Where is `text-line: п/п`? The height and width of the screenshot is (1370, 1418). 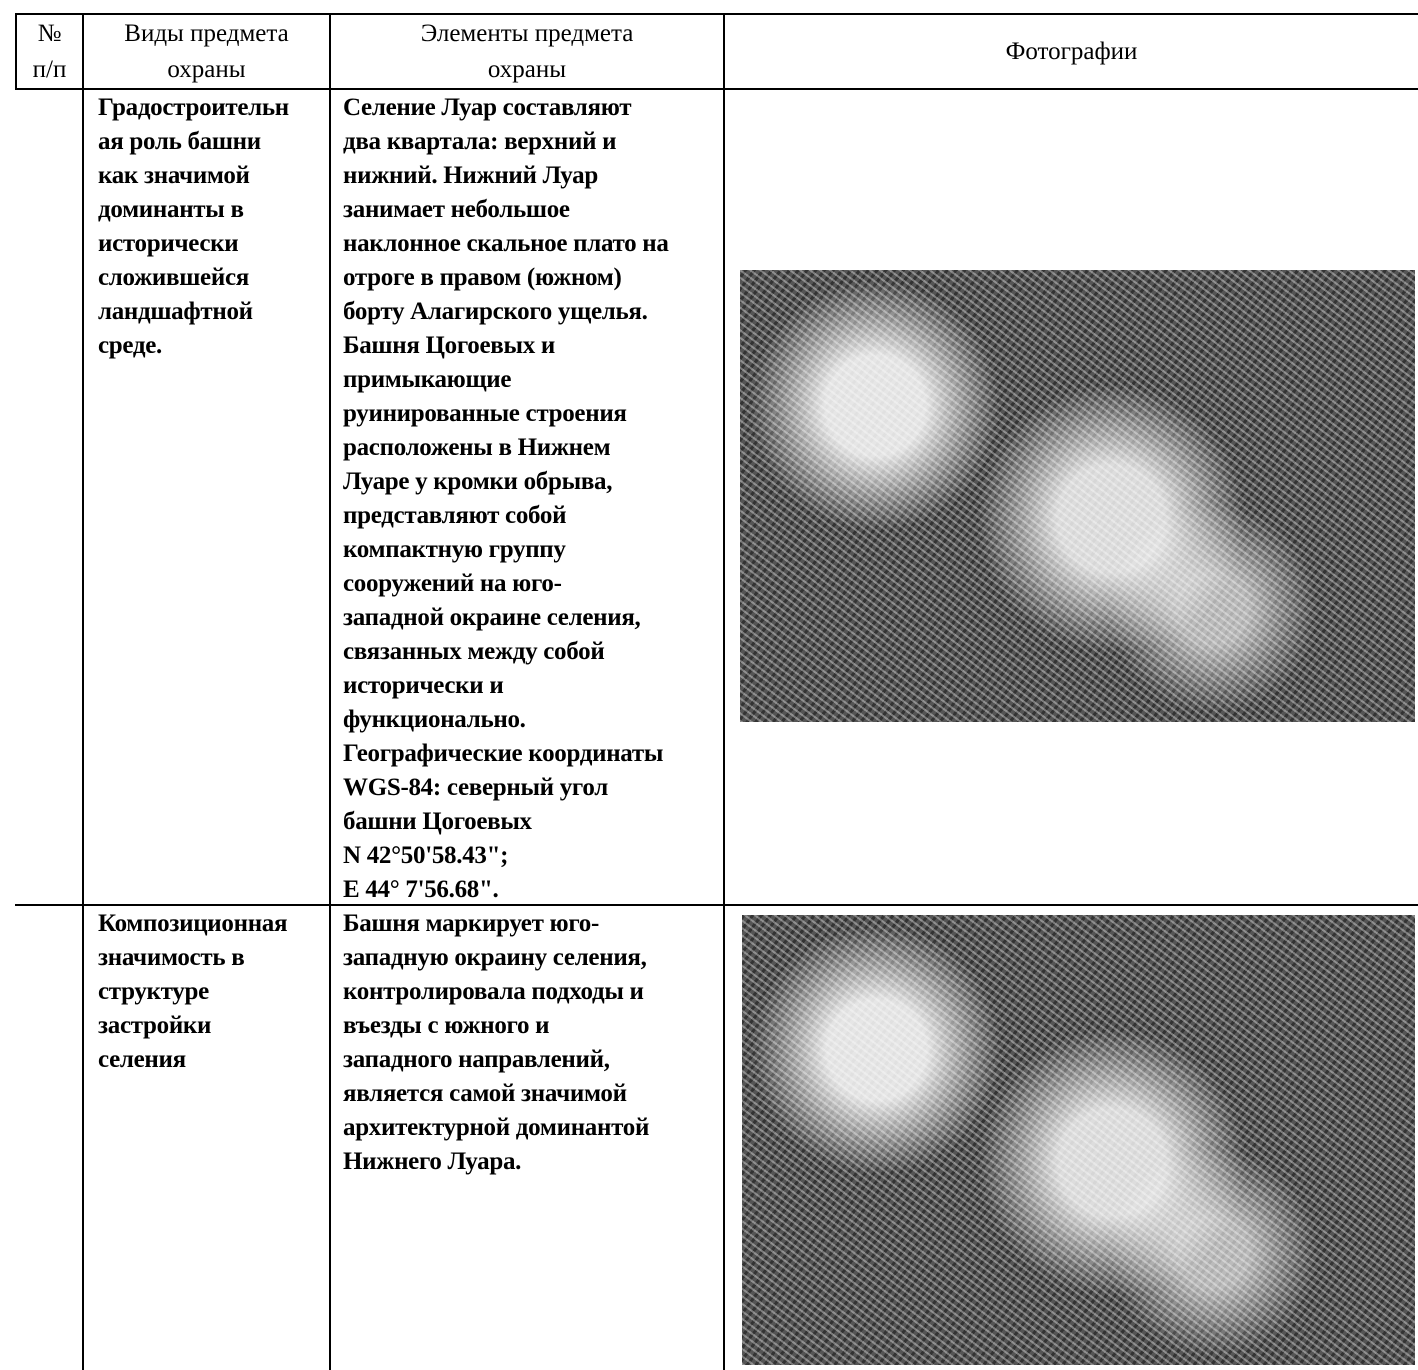
text-line: п/п is located at coordinates (49, 69).